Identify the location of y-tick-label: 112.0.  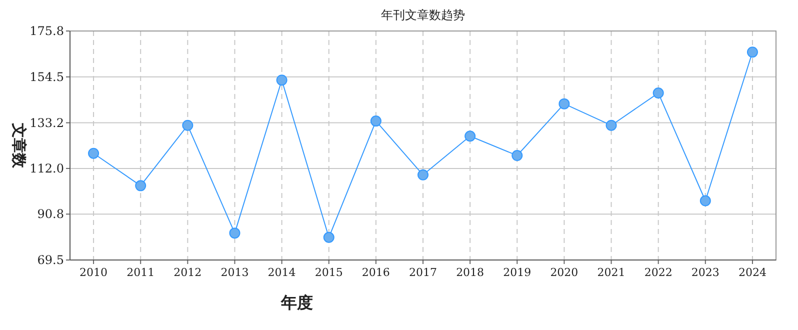
(47, 168).